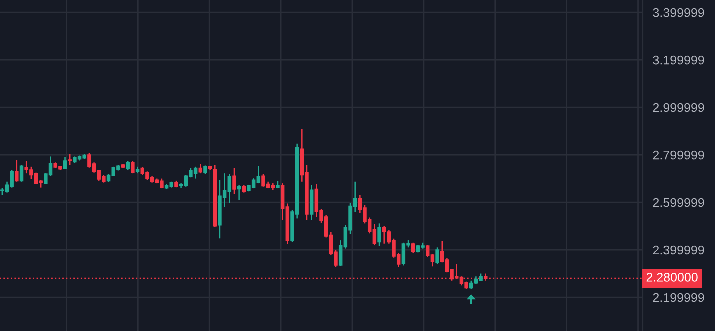  Describe the element at coordinates (672, 277) in the screenshot. I see `ref-line-label: 2.280000` at that location.